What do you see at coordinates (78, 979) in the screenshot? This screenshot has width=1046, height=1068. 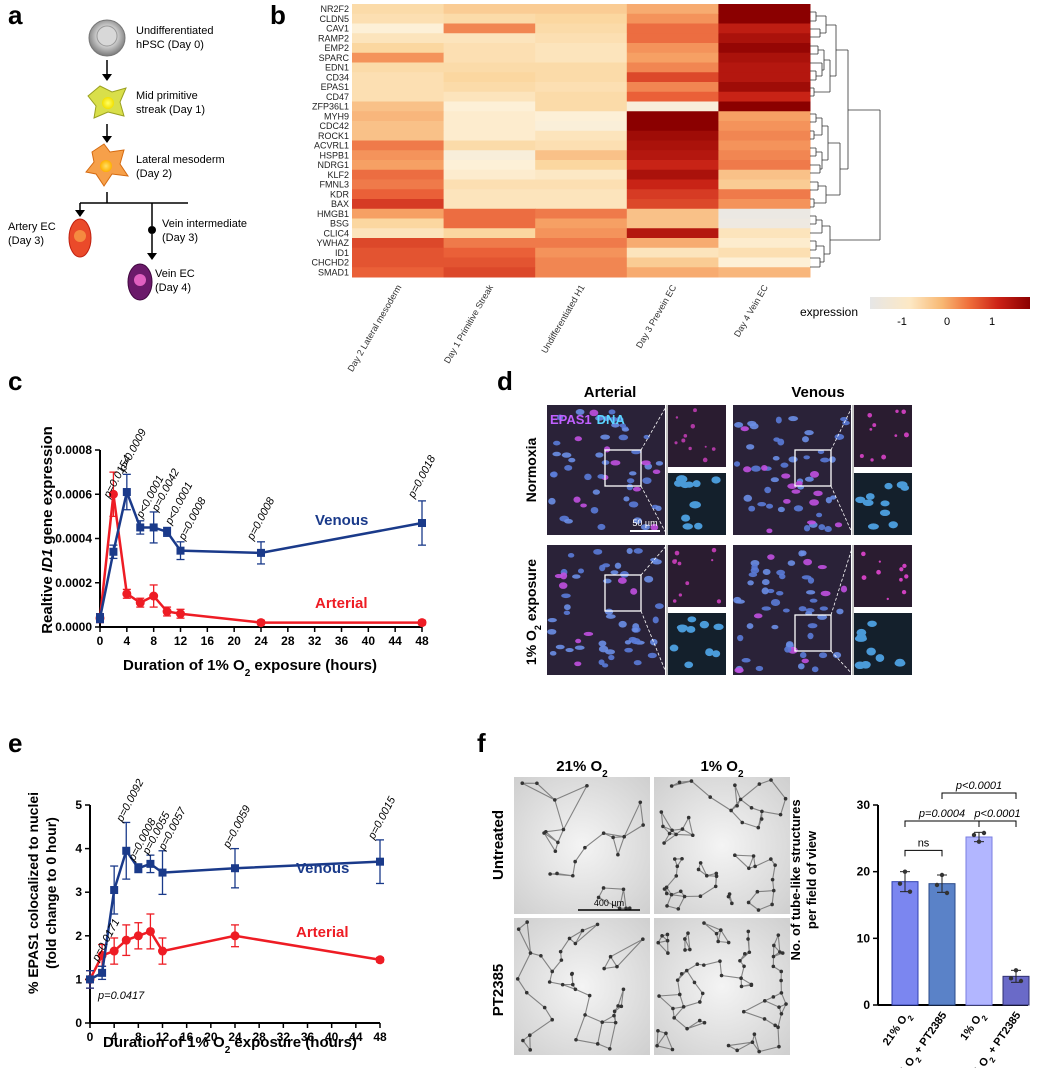 I see `y-tick-label: 1` at bounding box center [78, 979].